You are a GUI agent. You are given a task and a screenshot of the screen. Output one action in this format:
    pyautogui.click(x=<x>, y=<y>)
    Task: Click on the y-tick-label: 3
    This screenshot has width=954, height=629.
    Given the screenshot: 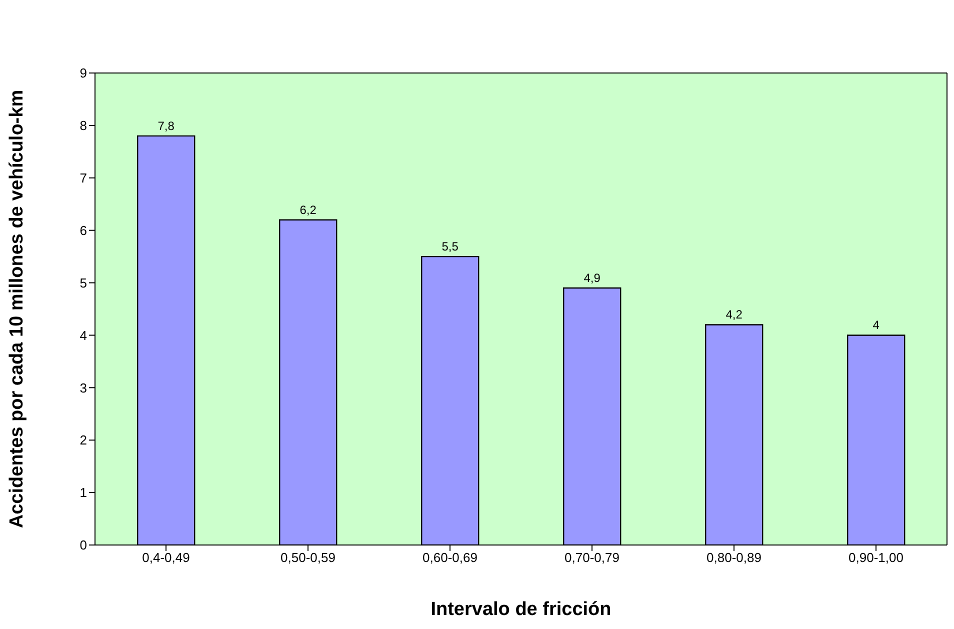 What is the action you would take?
    pyautogui.click(x=83, y=388)
    